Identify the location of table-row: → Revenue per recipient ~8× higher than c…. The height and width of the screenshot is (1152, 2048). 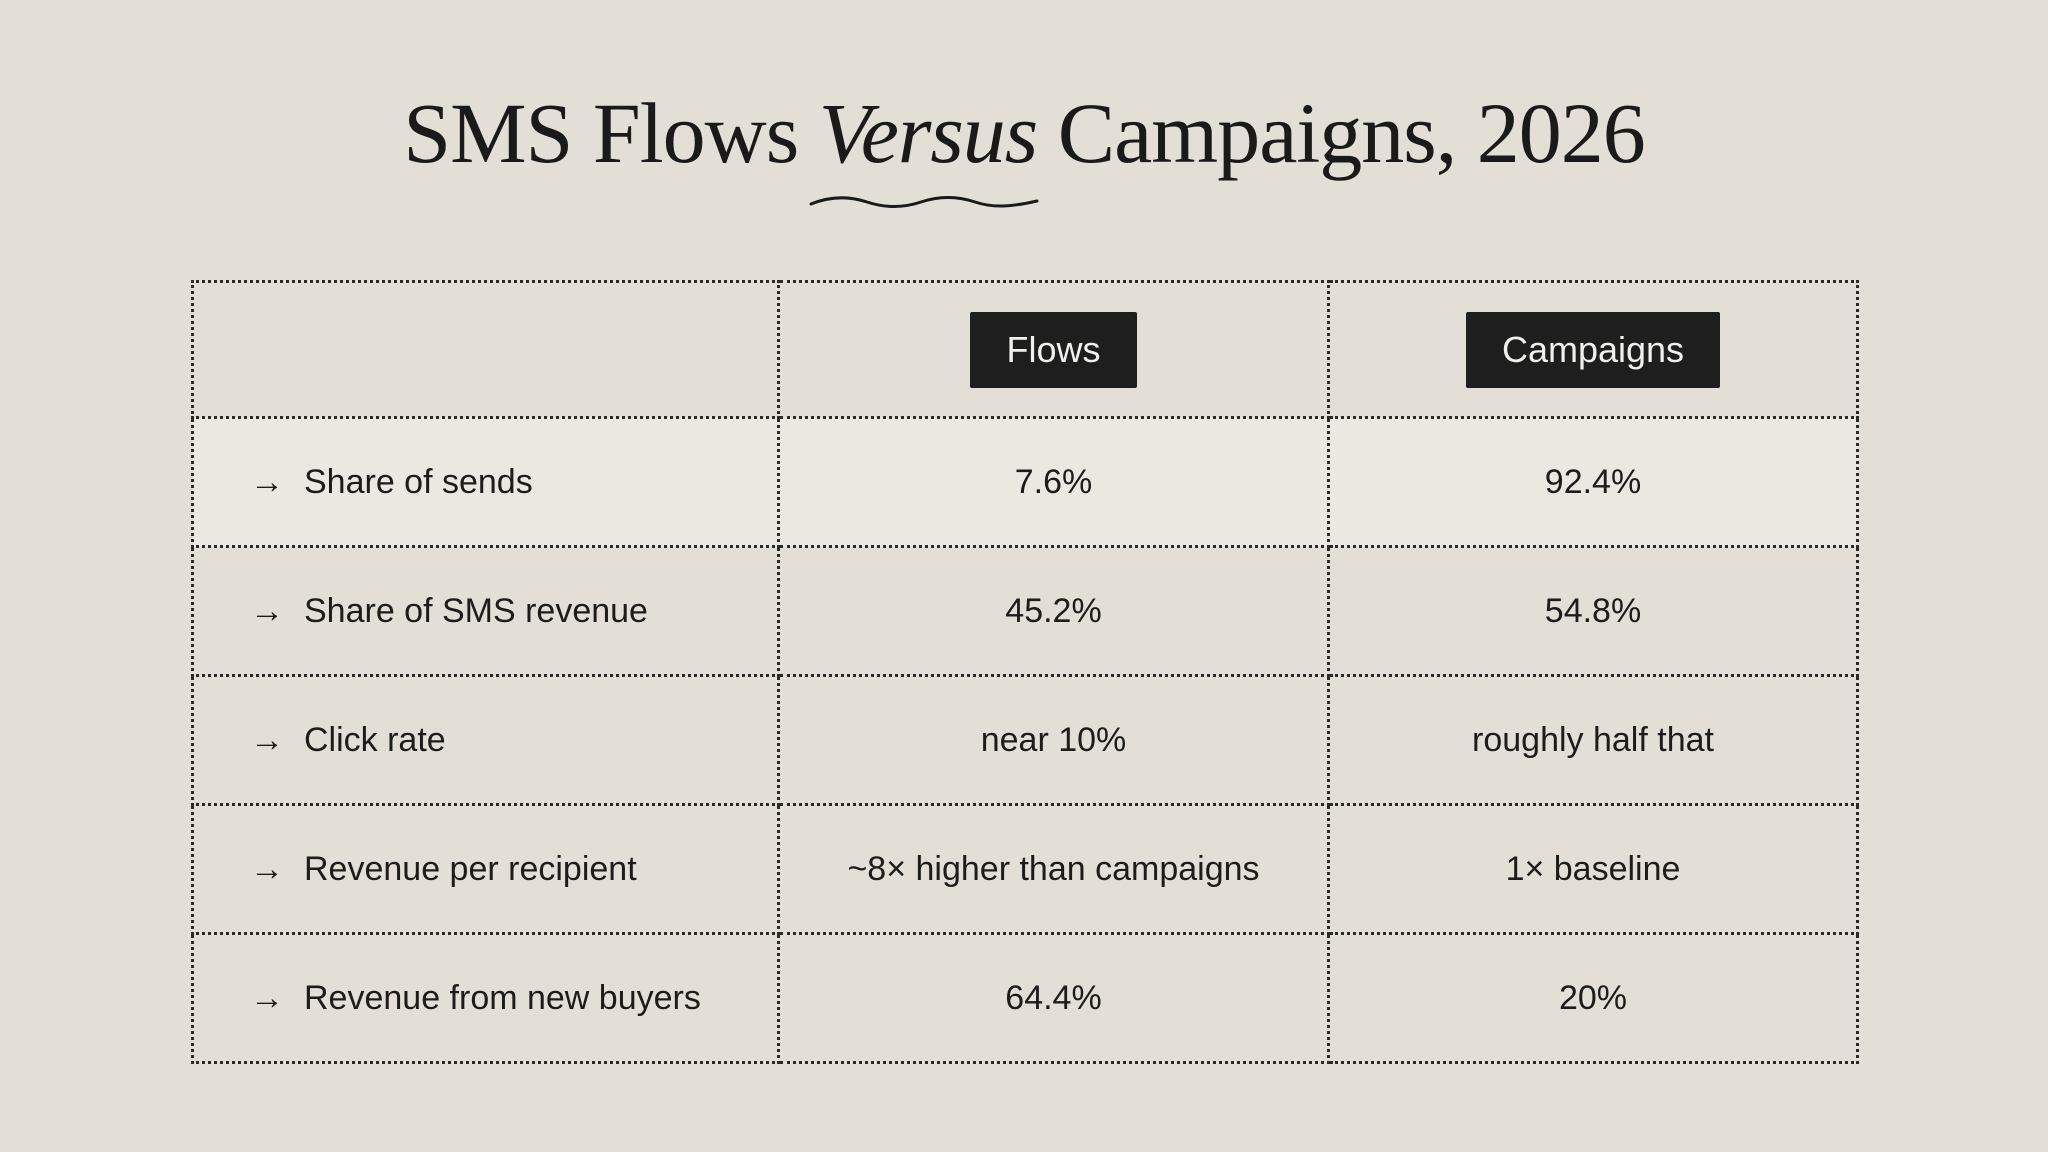
(1025, 869).